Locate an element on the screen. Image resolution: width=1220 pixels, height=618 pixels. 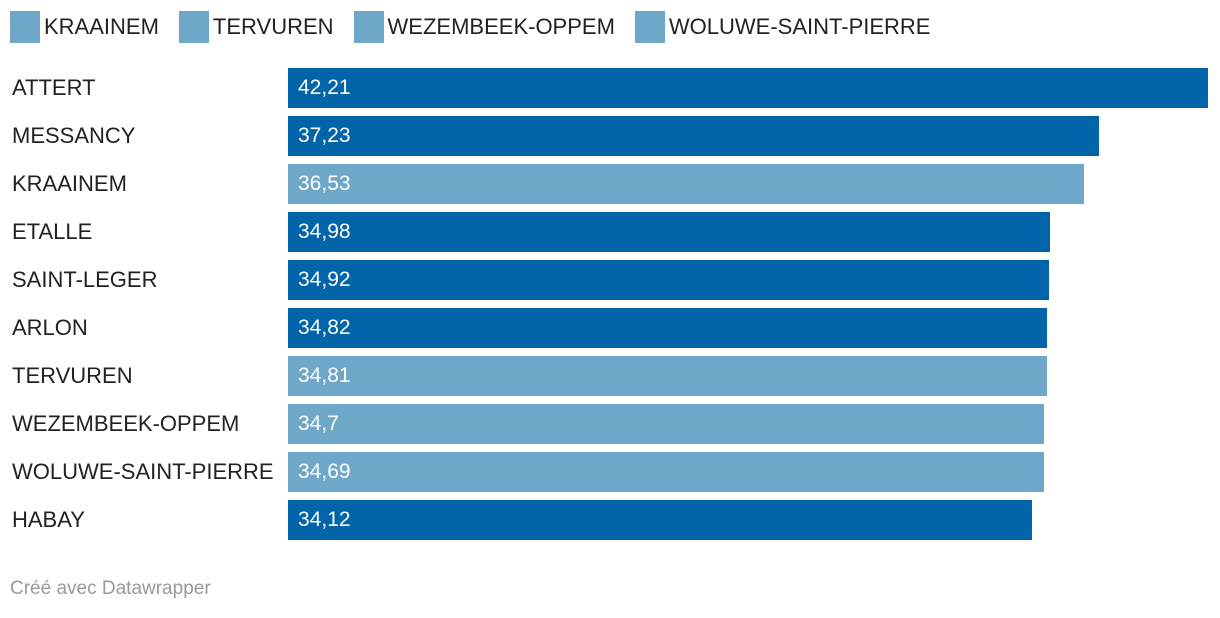
bar-row: WEZEMBEEK-OPPEM 34,7 is located at coordinates (610, 424).